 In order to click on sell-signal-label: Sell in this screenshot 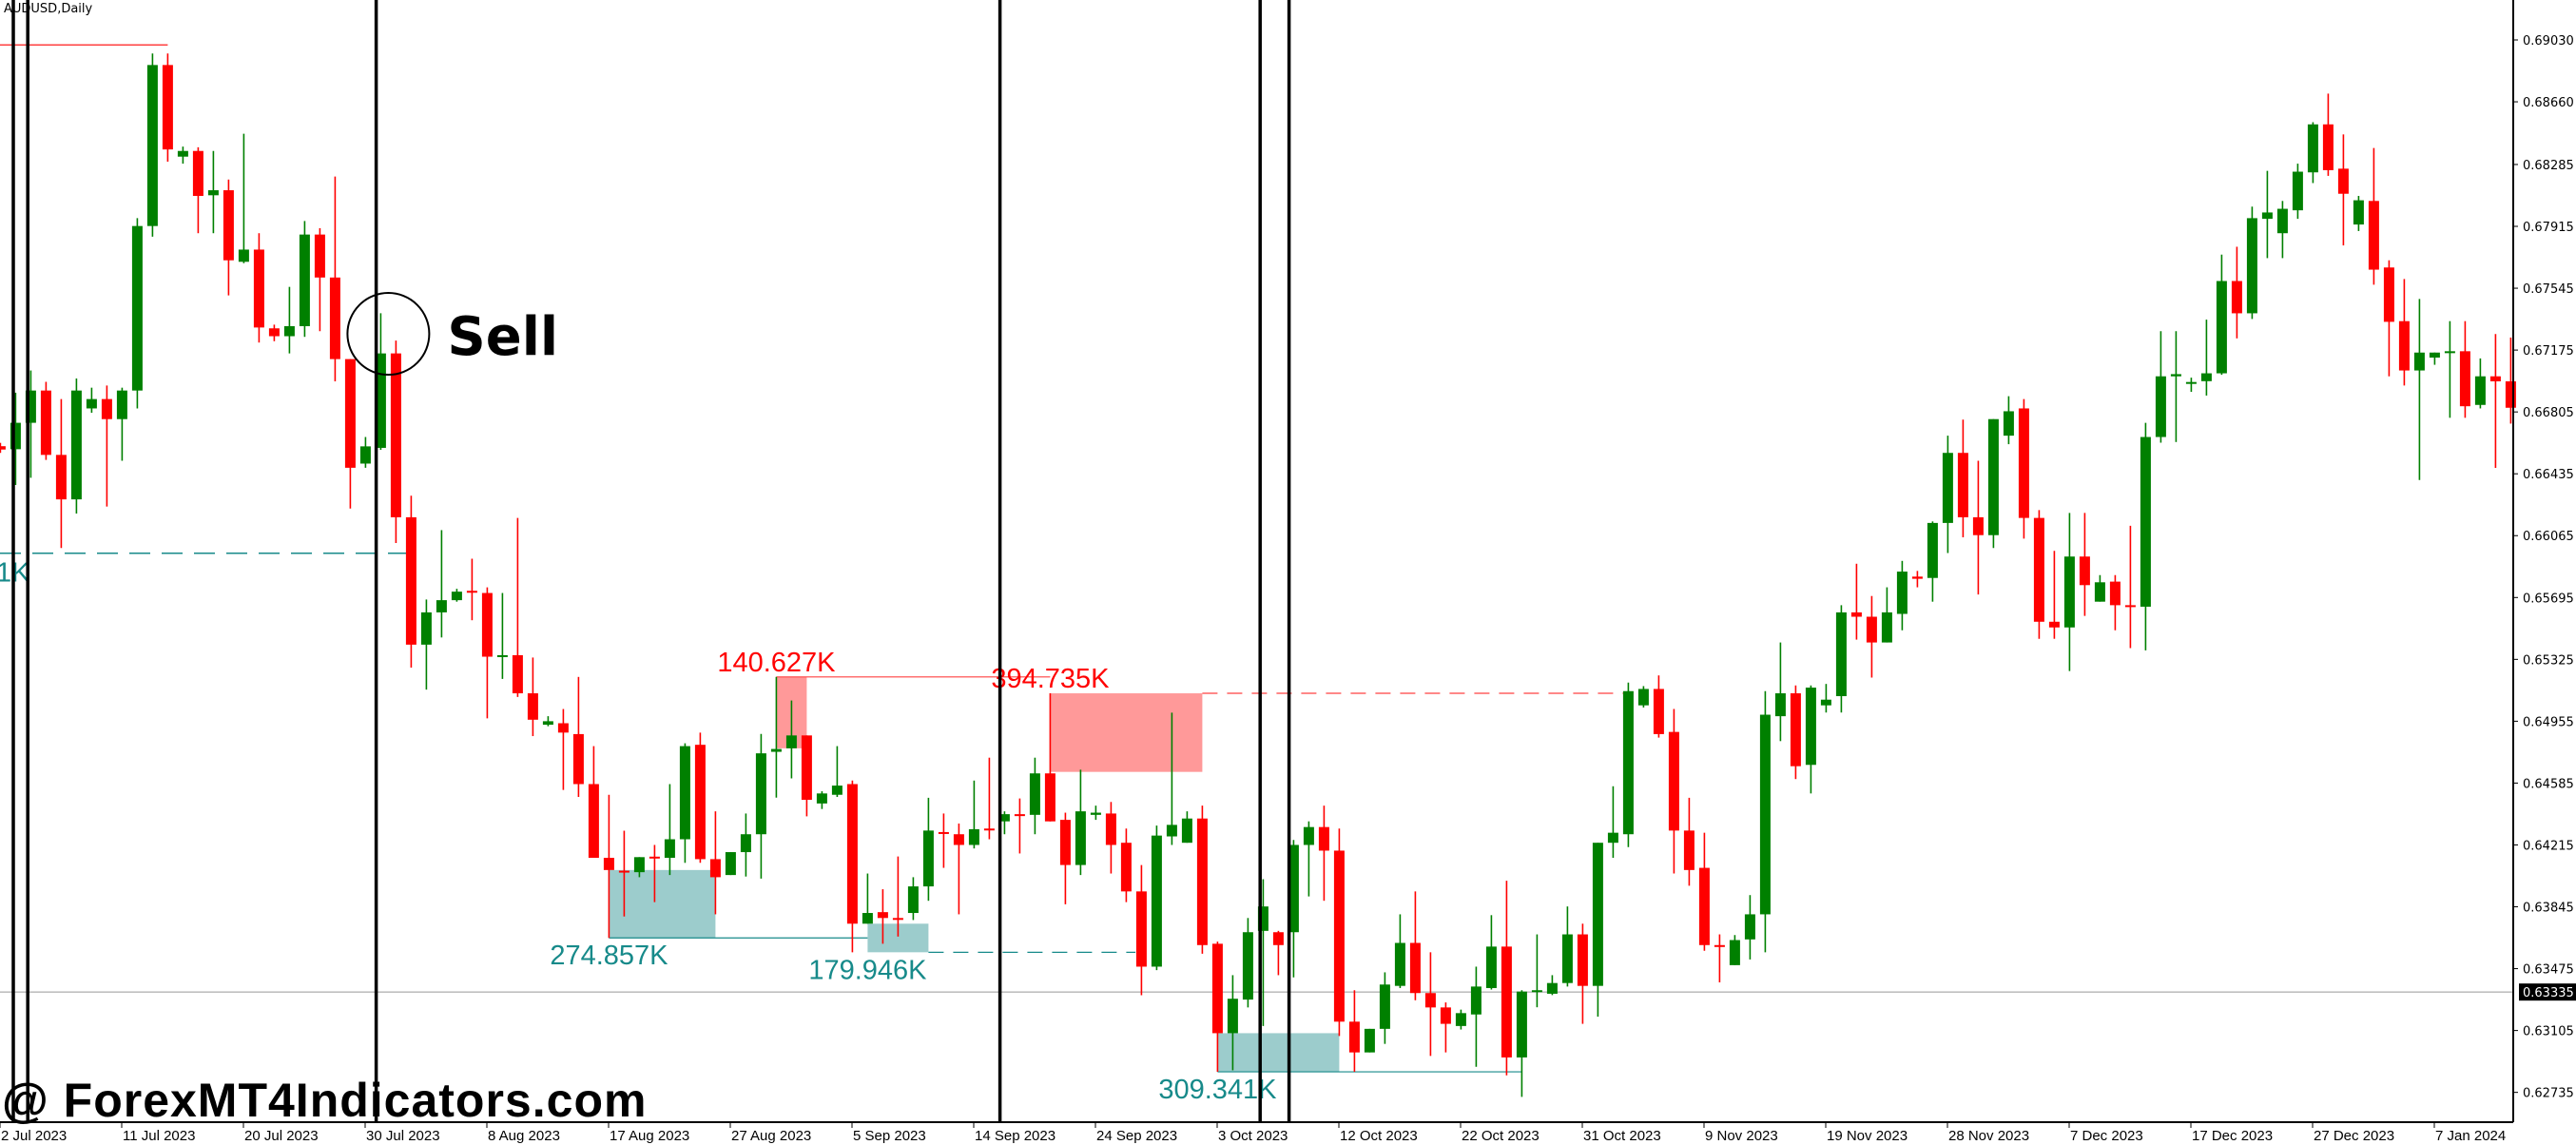, I will do `click(502, 337)`.